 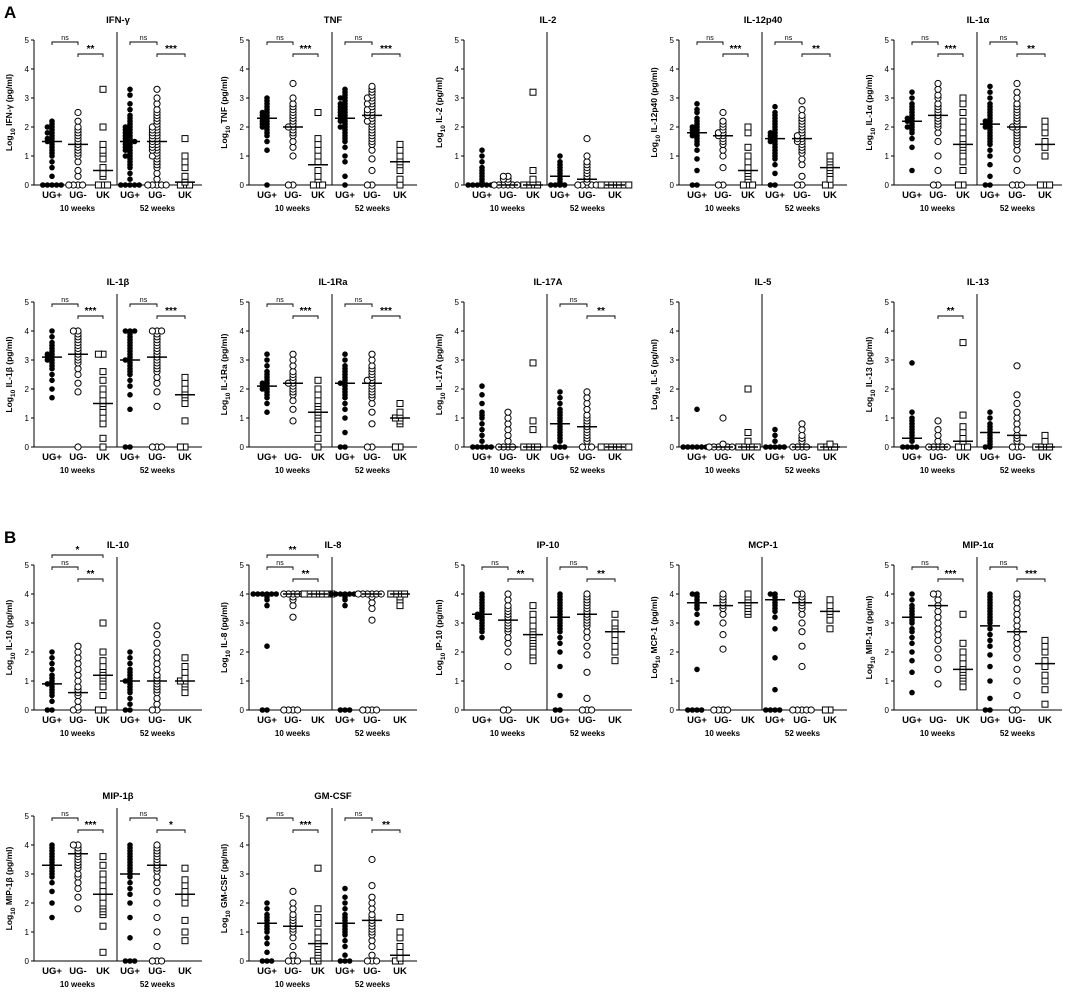 I want to click on y-tick-label: 4, so click(x=672, y=594).